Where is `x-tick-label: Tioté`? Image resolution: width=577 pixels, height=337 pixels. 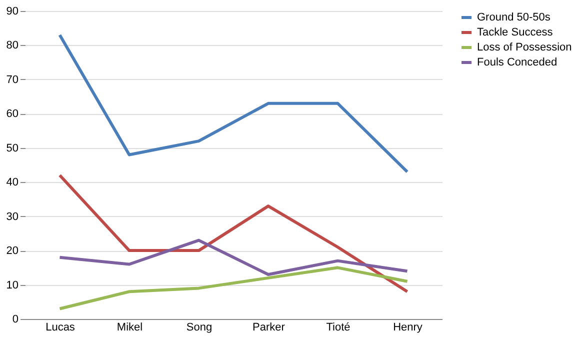 x-tick-label: Tioté is located at coordinates (338, 328).